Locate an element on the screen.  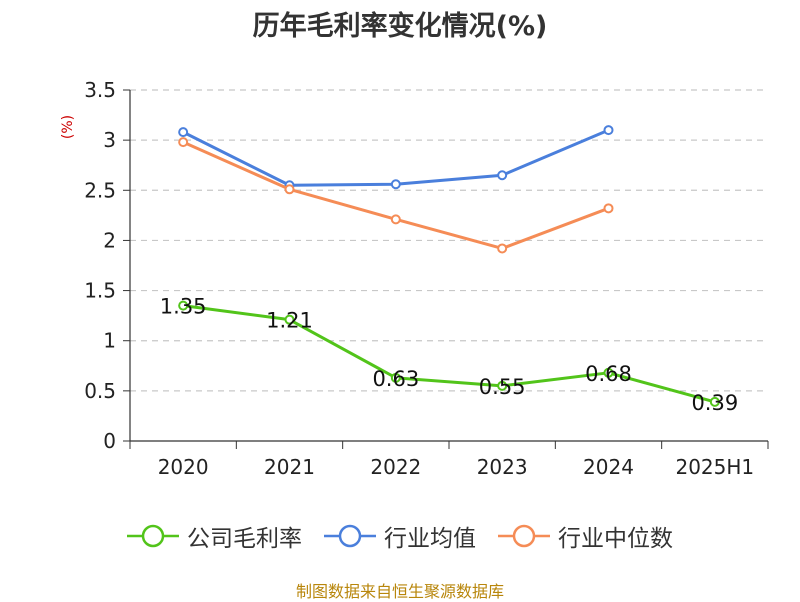
data-label: 0.55 is located at coordinates (502, 387).